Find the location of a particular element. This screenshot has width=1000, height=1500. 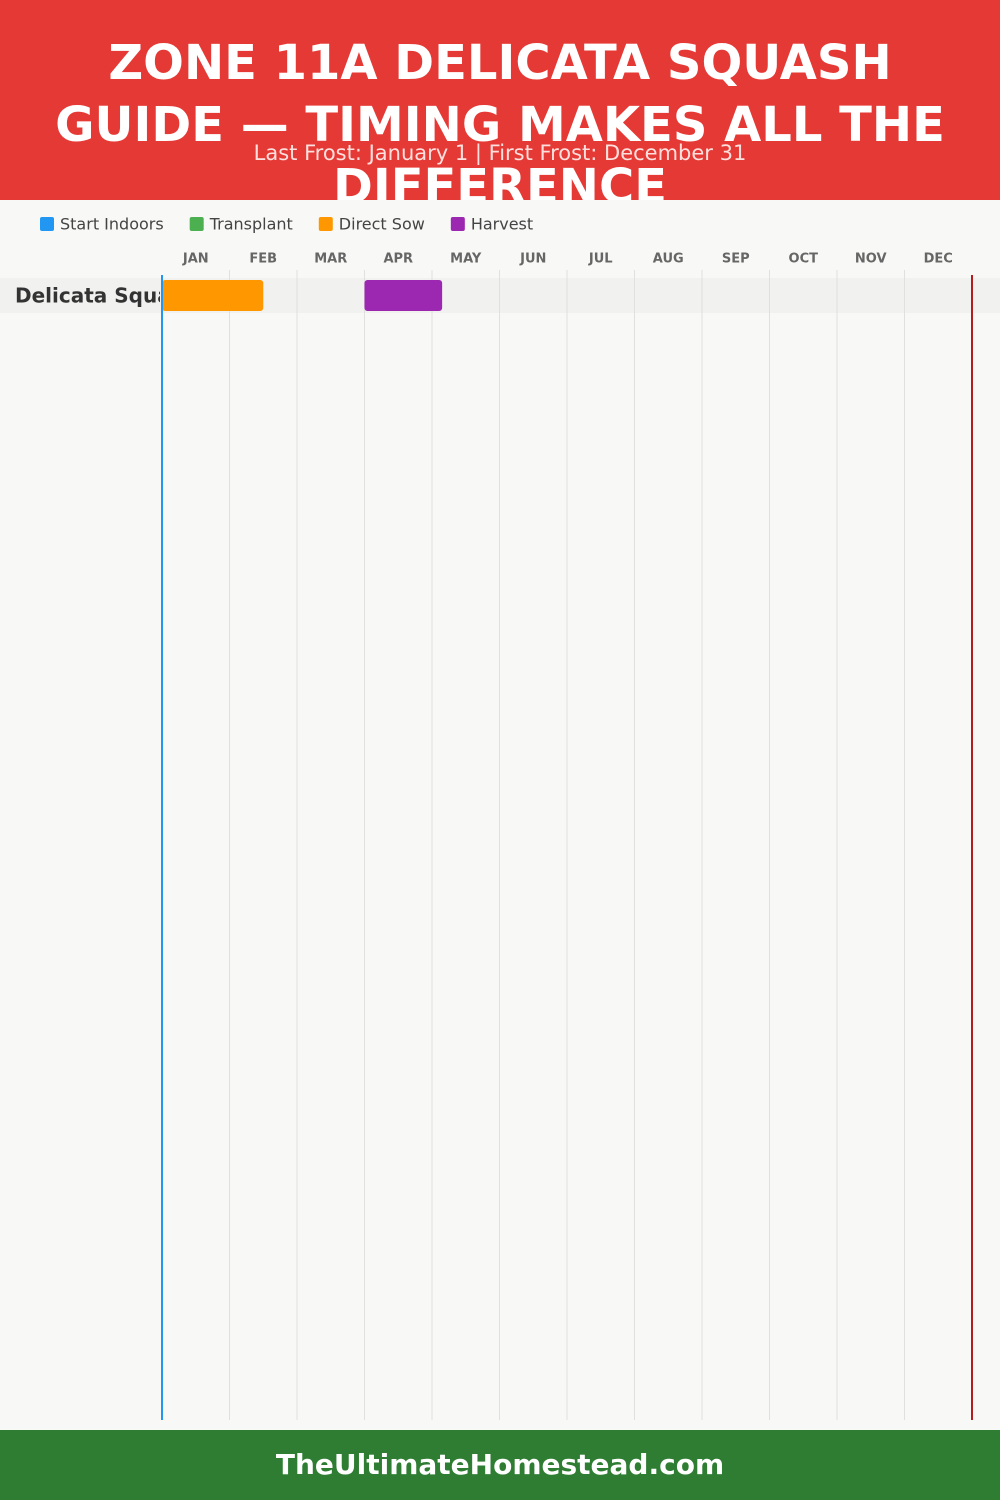

x-tick-label: DEC is located at coordinates (938, 259).